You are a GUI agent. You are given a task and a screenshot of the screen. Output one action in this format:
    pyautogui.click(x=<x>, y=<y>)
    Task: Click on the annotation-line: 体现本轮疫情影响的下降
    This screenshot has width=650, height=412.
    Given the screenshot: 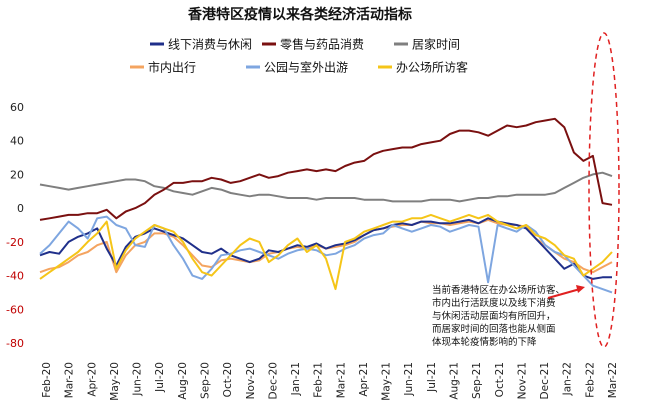 What is the action you would take?
    pyautogui.click(x=484, y=342)
    